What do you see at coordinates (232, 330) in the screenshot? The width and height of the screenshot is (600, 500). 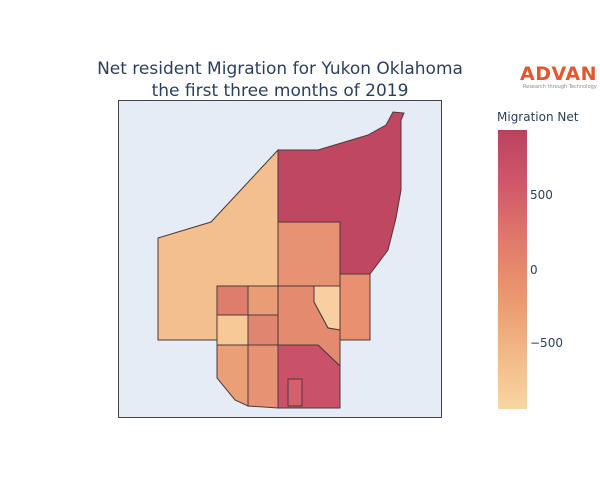 I see `map-region-grid-c` at bounding box center [232, 330].